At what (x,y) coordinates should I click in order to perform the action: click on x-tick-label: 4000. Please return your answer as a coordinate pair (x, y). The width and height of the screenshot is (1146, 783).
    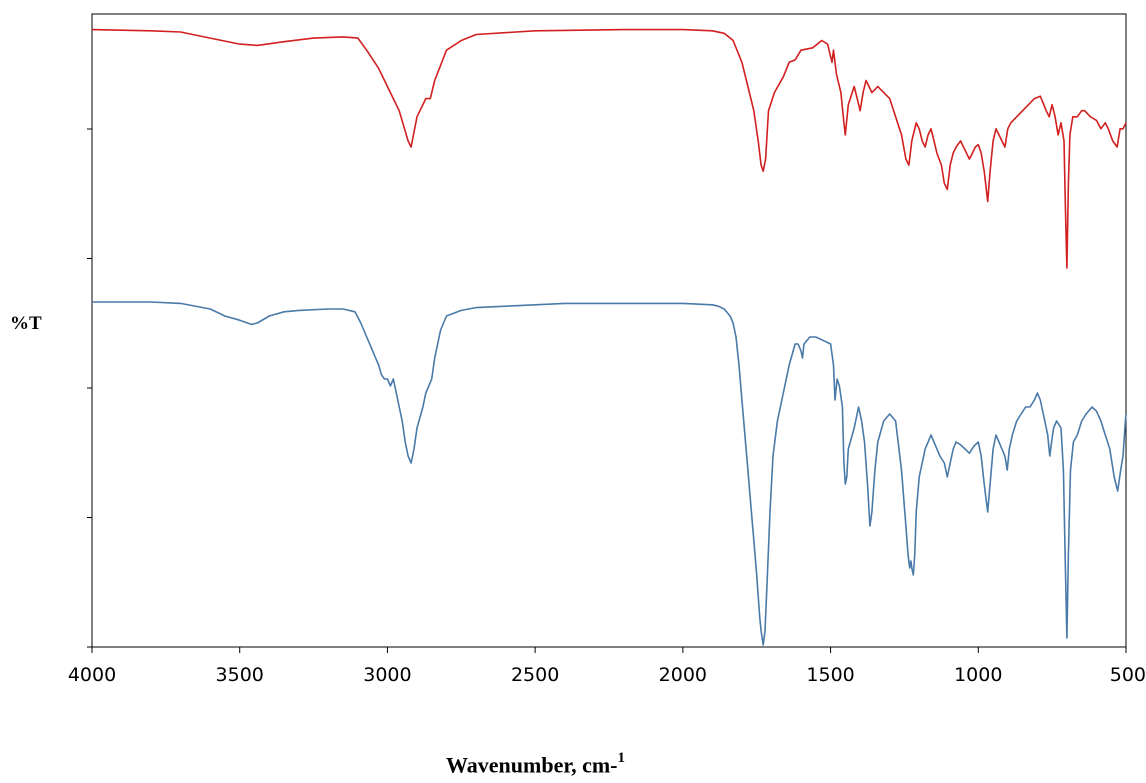
    Looking at the image, I should click on (92, 675).